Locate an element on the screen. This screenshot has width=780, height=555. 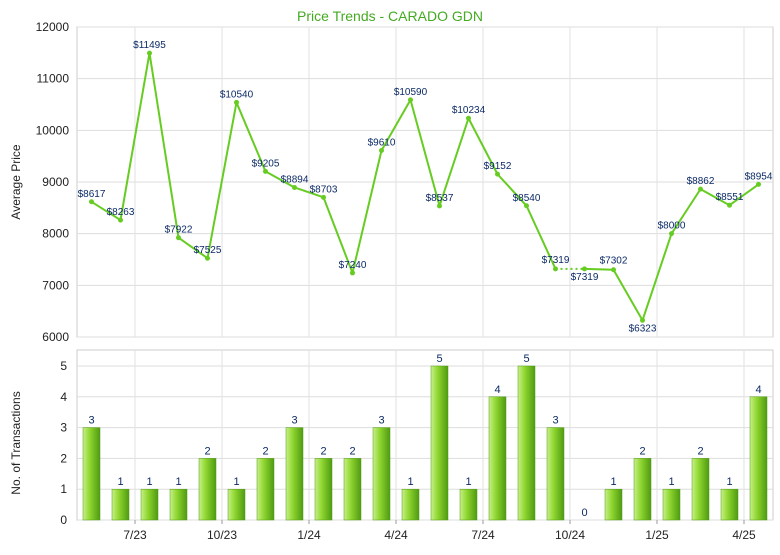
price-data-label: $9152 is located at coordinates (498, 166).